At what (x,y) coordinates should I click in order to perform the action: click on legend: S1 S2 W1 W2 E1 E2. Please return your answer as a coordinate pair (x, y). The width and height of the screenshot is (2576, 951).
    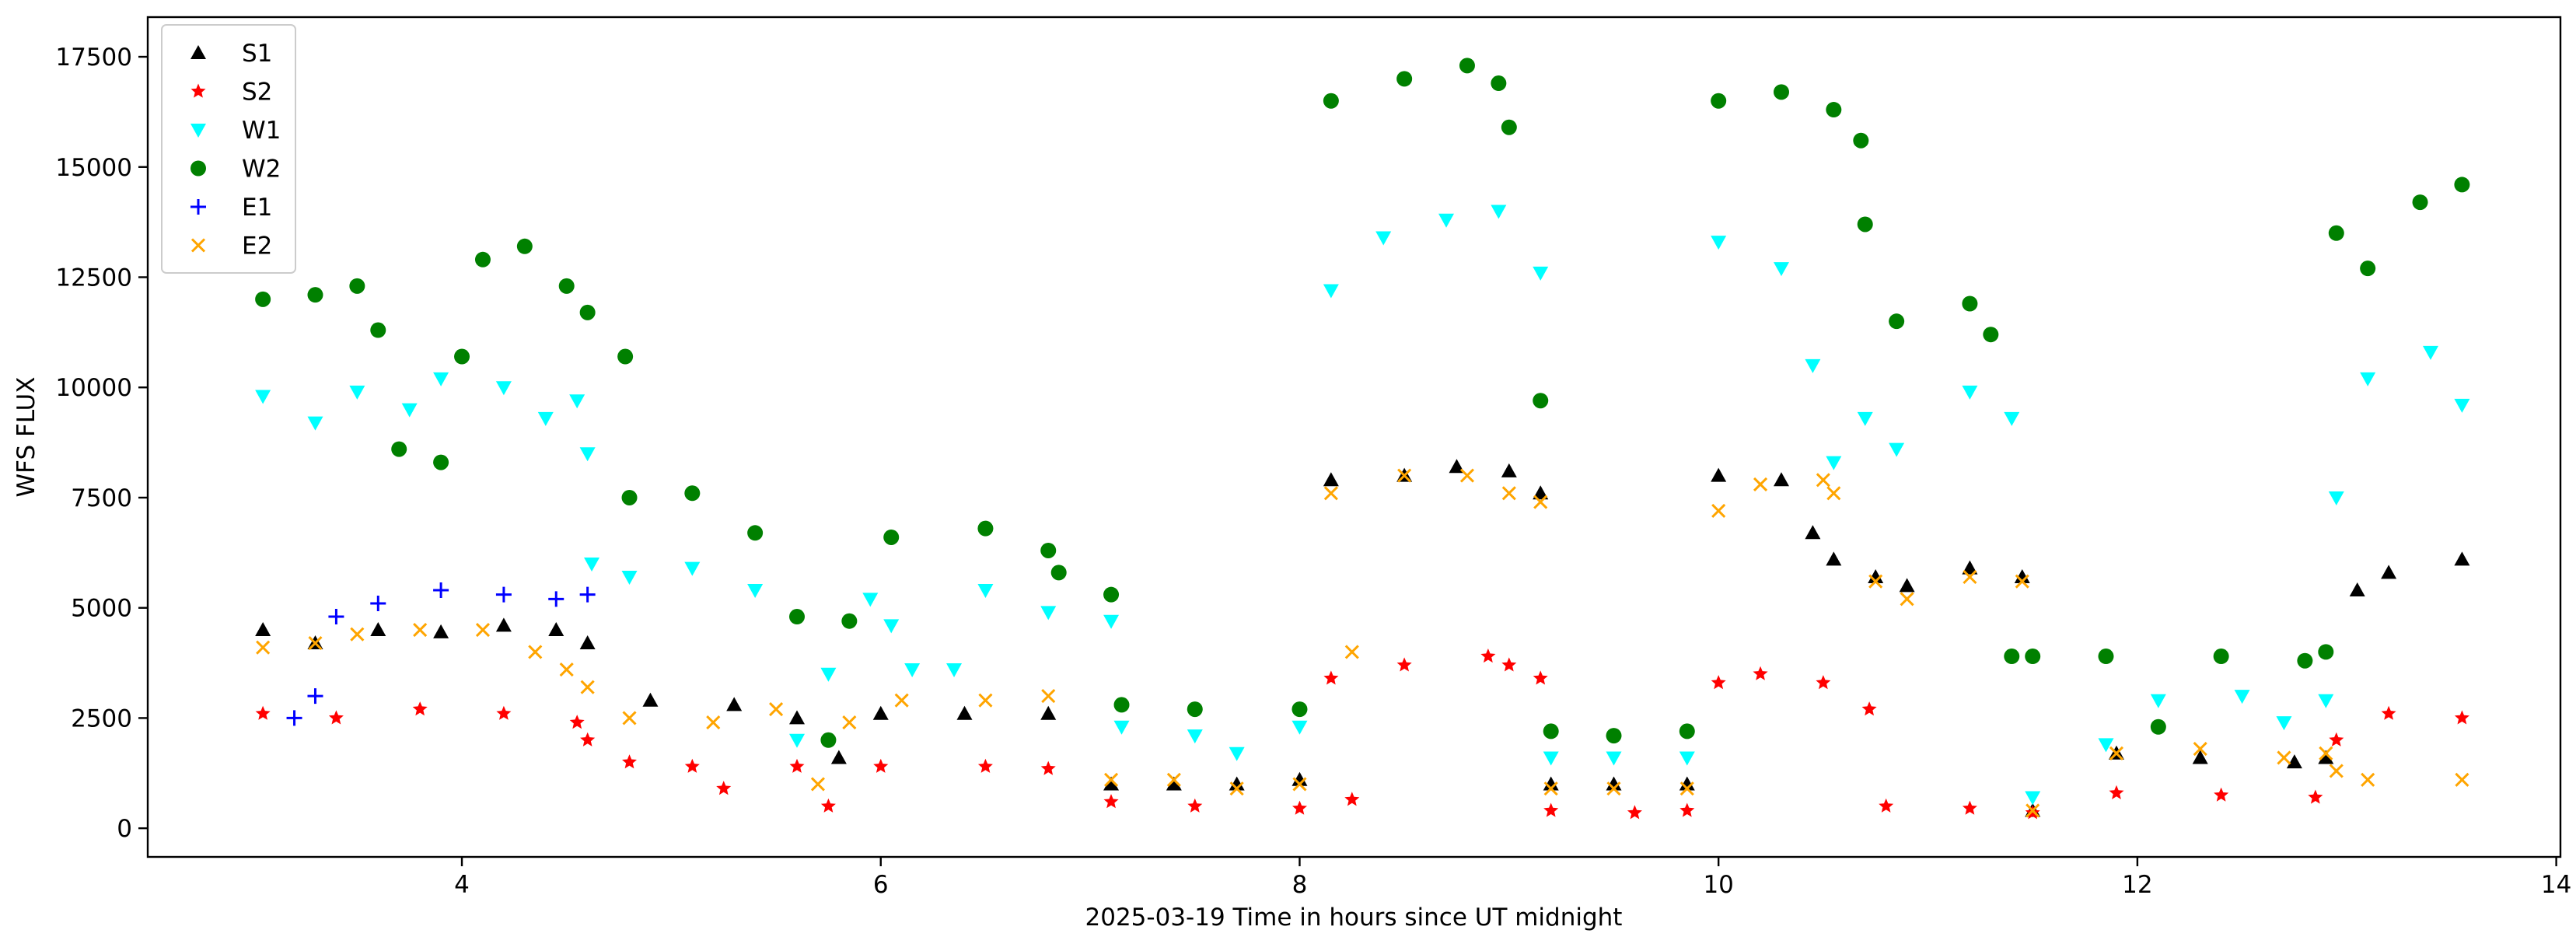
    Looking at the image, I should click on (228, 149).